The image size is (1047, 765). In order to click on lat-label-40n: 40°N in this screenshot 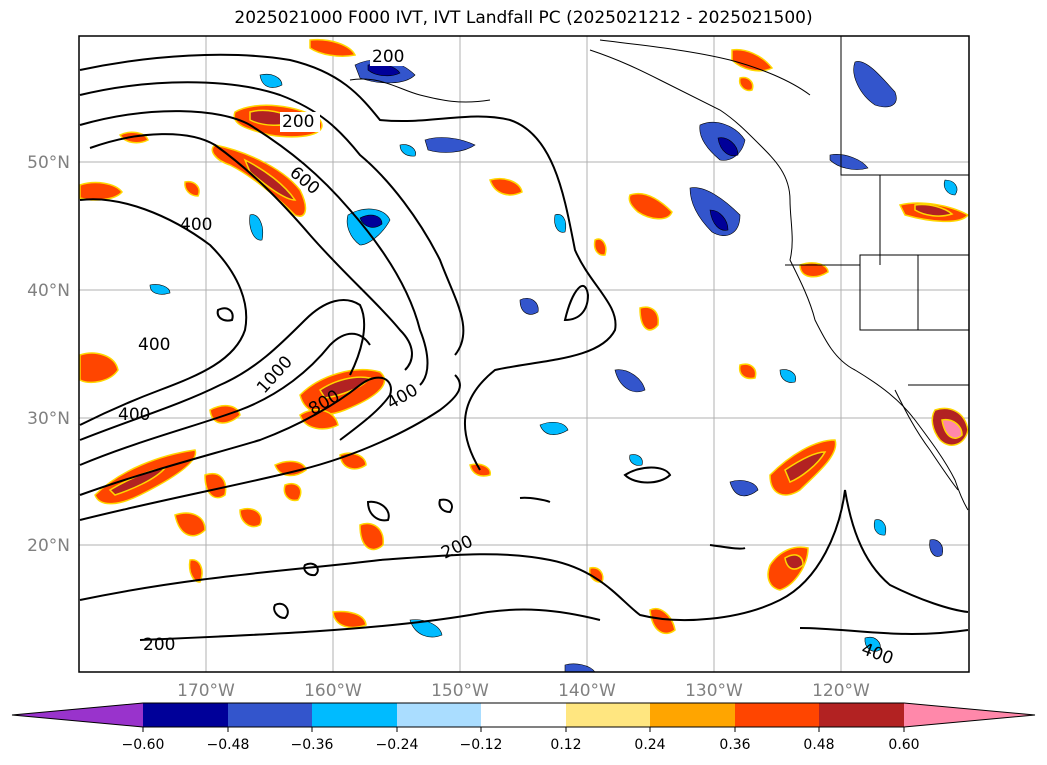, I will do `click(48, 291)`.